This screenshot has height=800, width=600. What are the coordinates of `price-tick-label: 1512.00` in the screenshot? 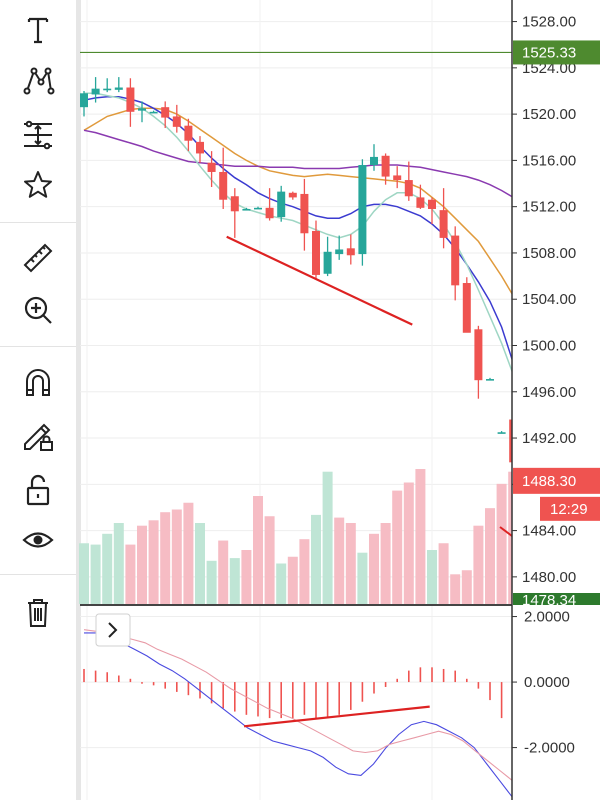 It's located at (549, 207).